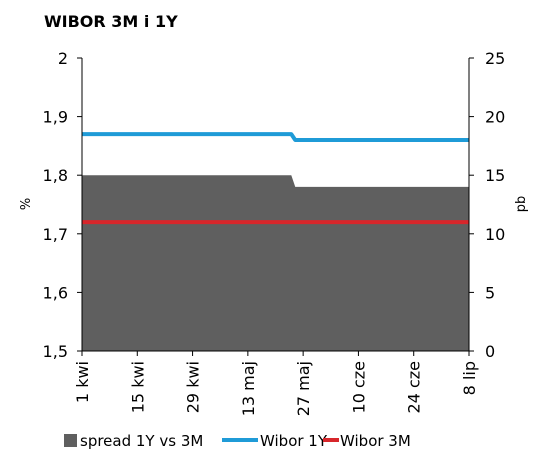 The height and width of the screenshot is (459, 546). I want to click on x-tick-label: 10 cze, so click(358, 387).